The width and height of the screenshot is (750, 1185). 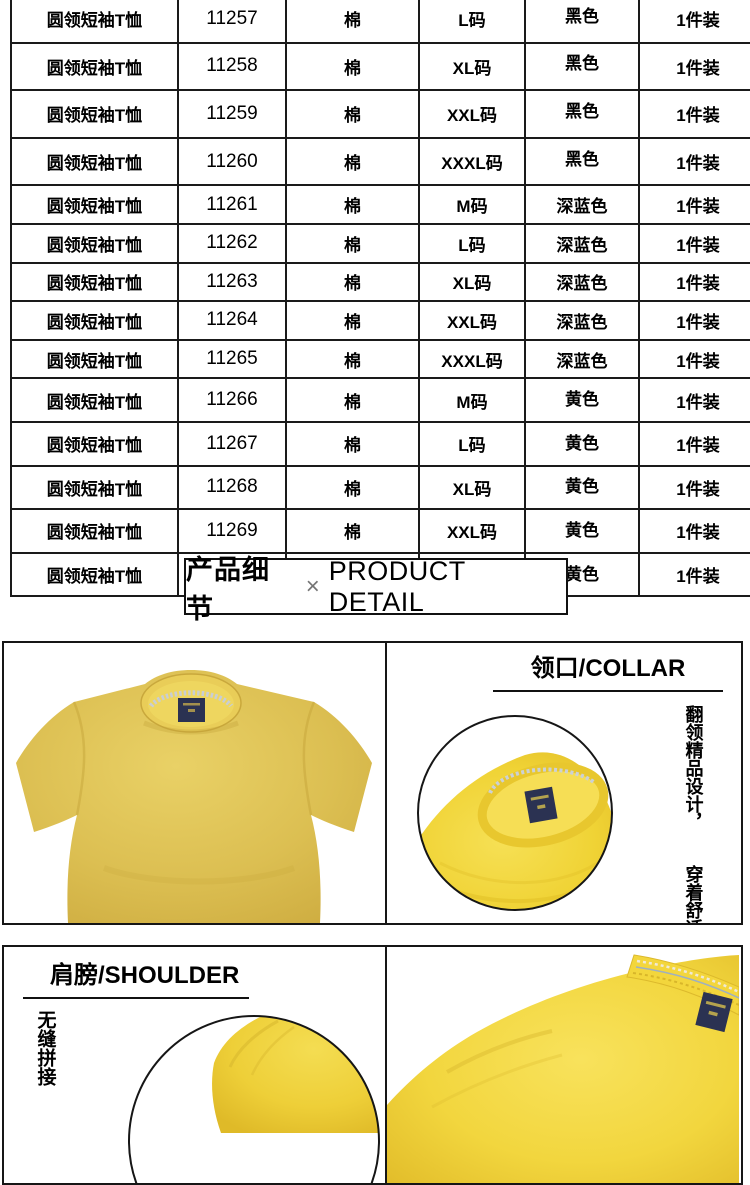 I want to click on cell-item-code: 11257, so click(x=232, y=22).